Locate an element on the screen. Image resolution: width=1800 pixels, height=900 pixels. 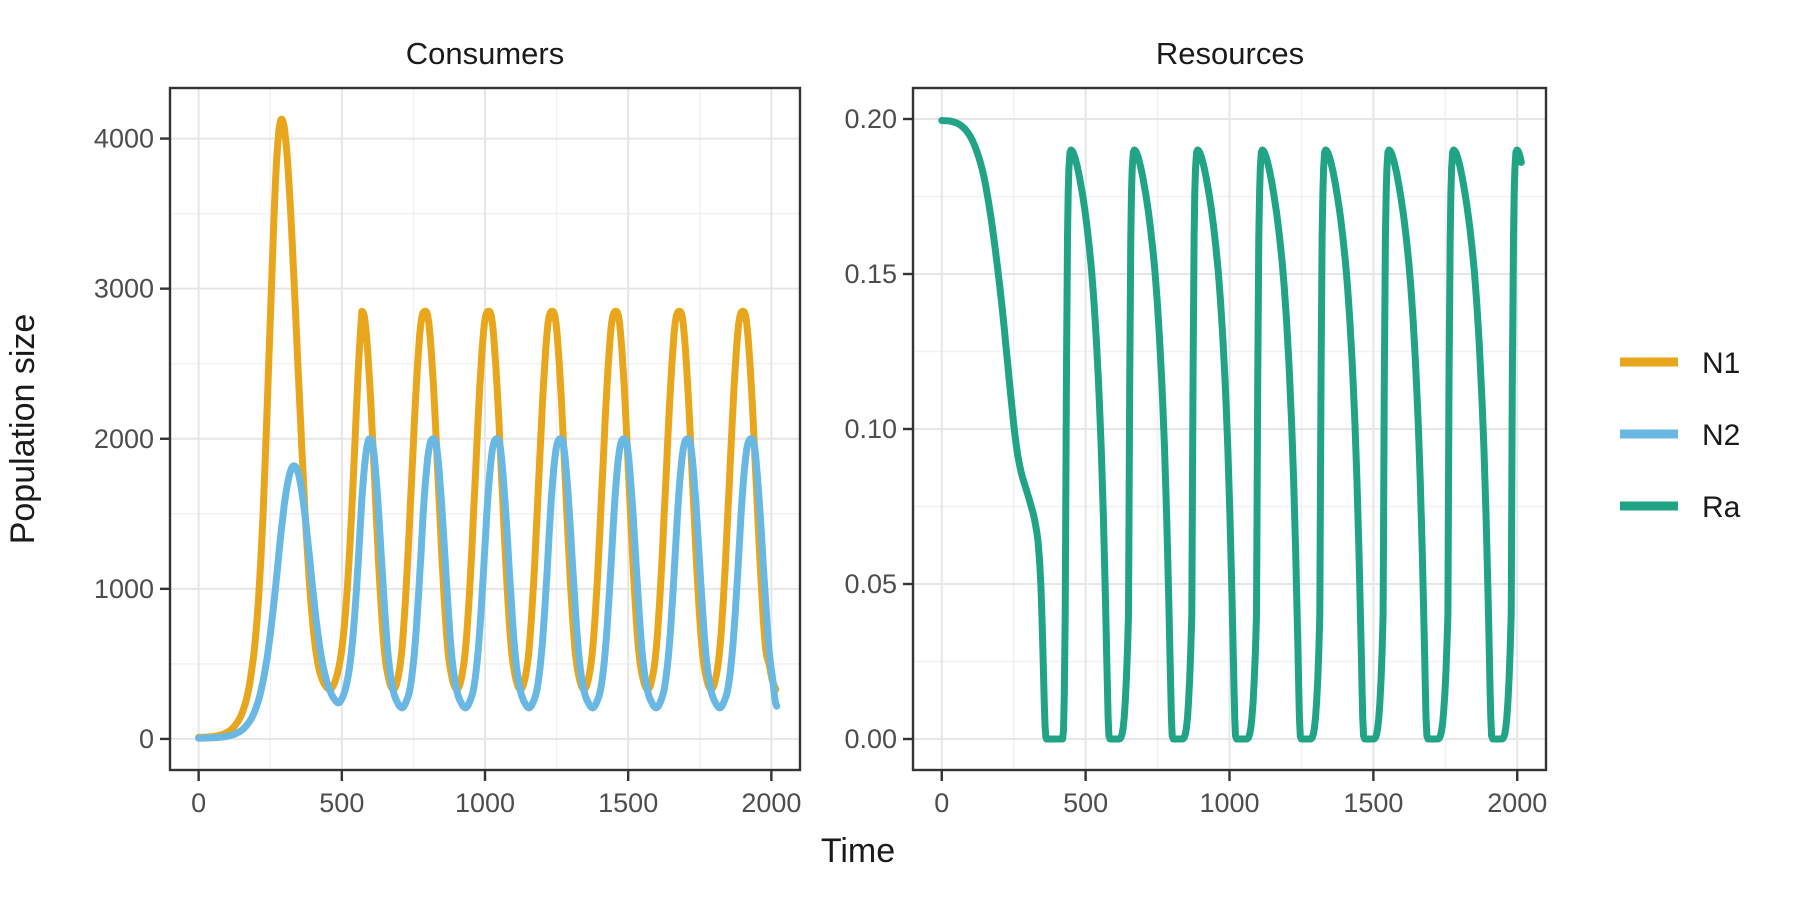
y-tick-label: 2000 is located at coordinates (124, 439).